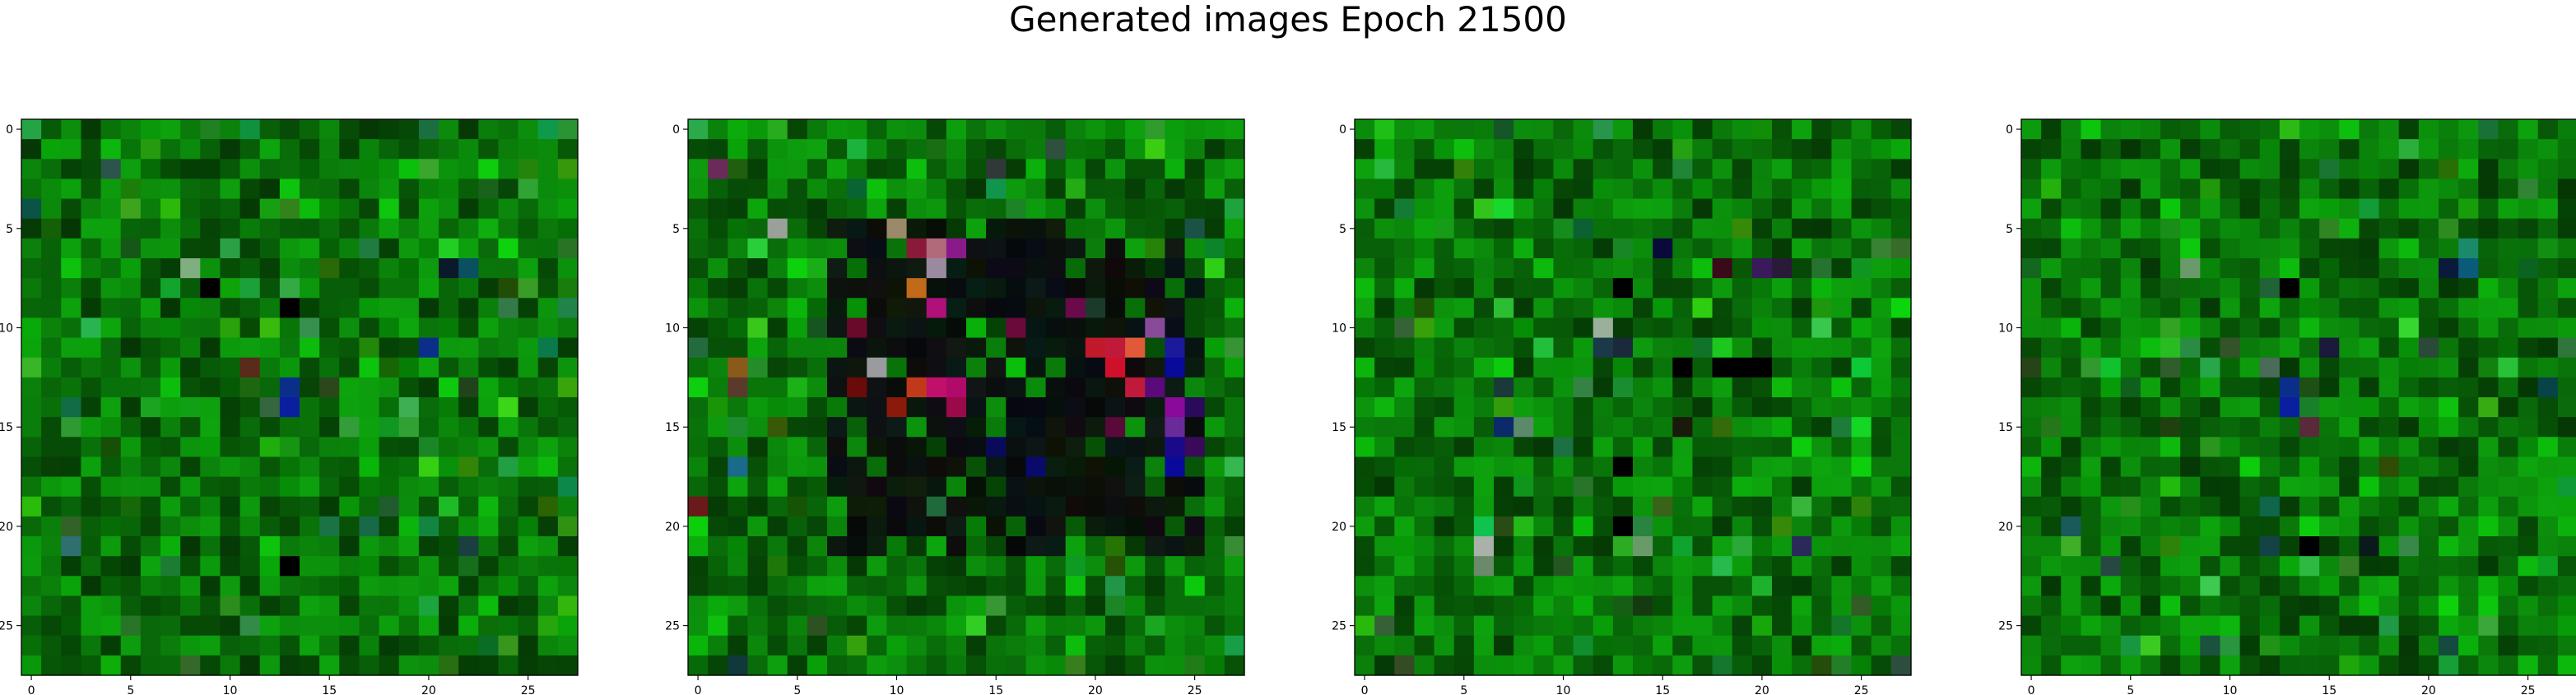 Image resolution: width=2576 pixels, height=695 pixels. I want to click on x-tick-label: 5, so click(130, 689).